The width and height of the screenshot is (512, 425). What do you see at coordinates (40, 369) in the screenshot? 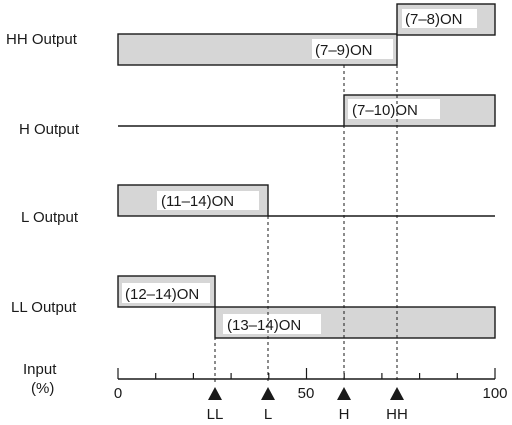
I see `axis-label-input: Input` at bounding box center [40, 369].